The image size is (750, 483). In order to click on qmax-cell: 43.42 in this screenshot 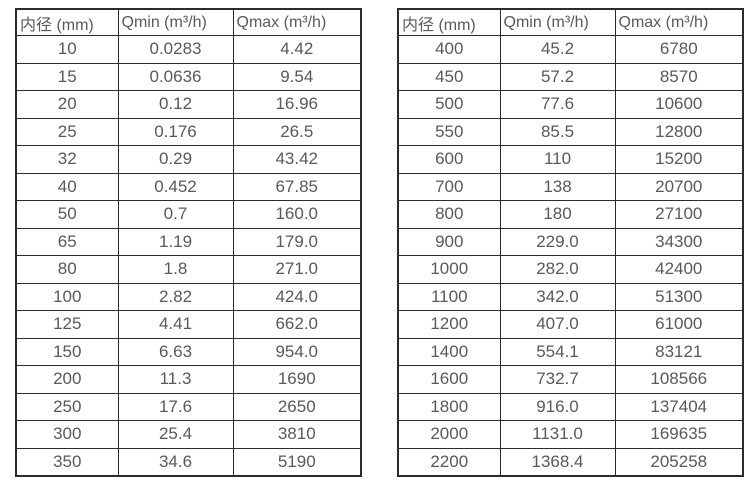, I will do `click(297, 159)`.